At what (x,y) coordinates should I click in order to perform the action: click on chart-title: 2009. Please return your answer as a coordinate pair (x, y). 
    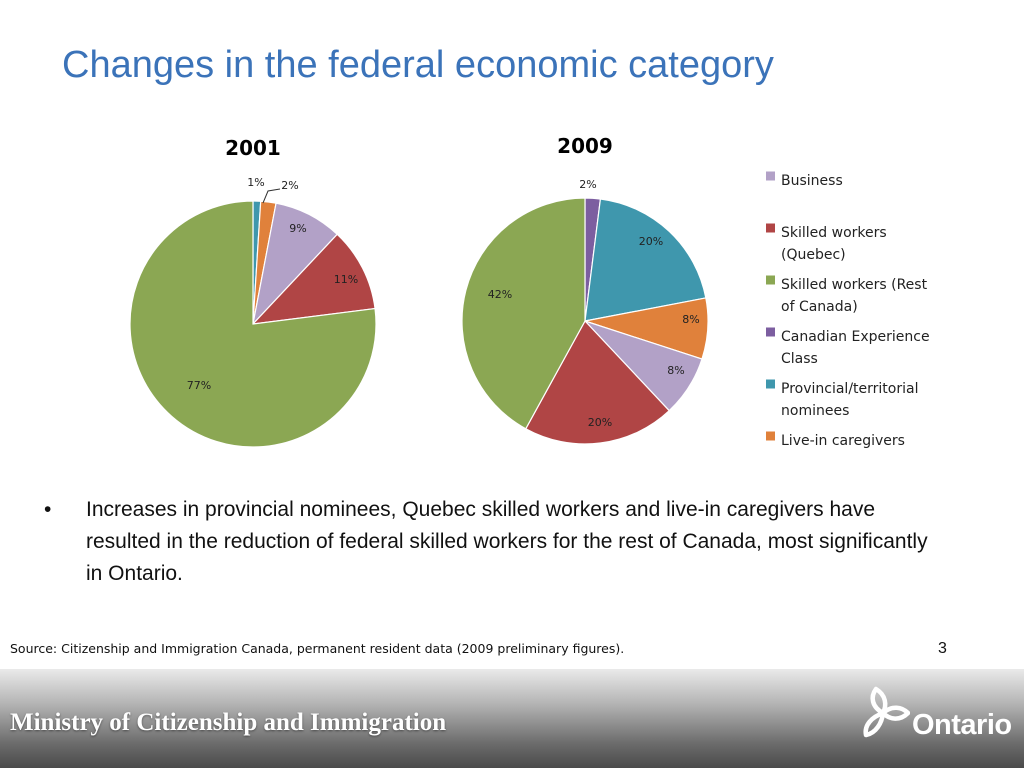
    Looking at the image, I should click on (585, 146).